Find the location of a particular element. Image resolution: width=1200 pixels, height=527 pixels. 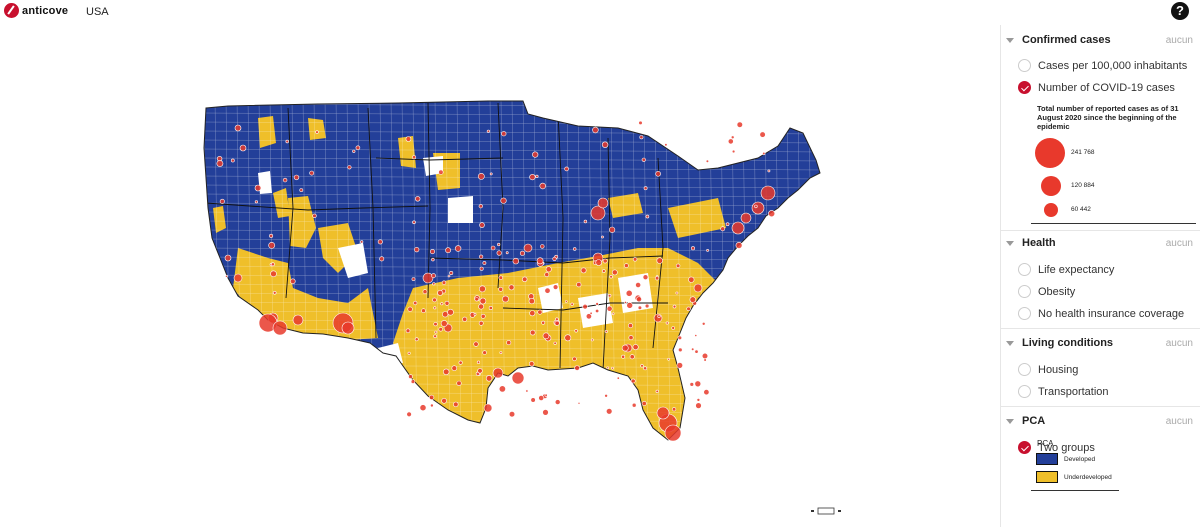

radio-button-checked is located at coordinates (1024, 447).